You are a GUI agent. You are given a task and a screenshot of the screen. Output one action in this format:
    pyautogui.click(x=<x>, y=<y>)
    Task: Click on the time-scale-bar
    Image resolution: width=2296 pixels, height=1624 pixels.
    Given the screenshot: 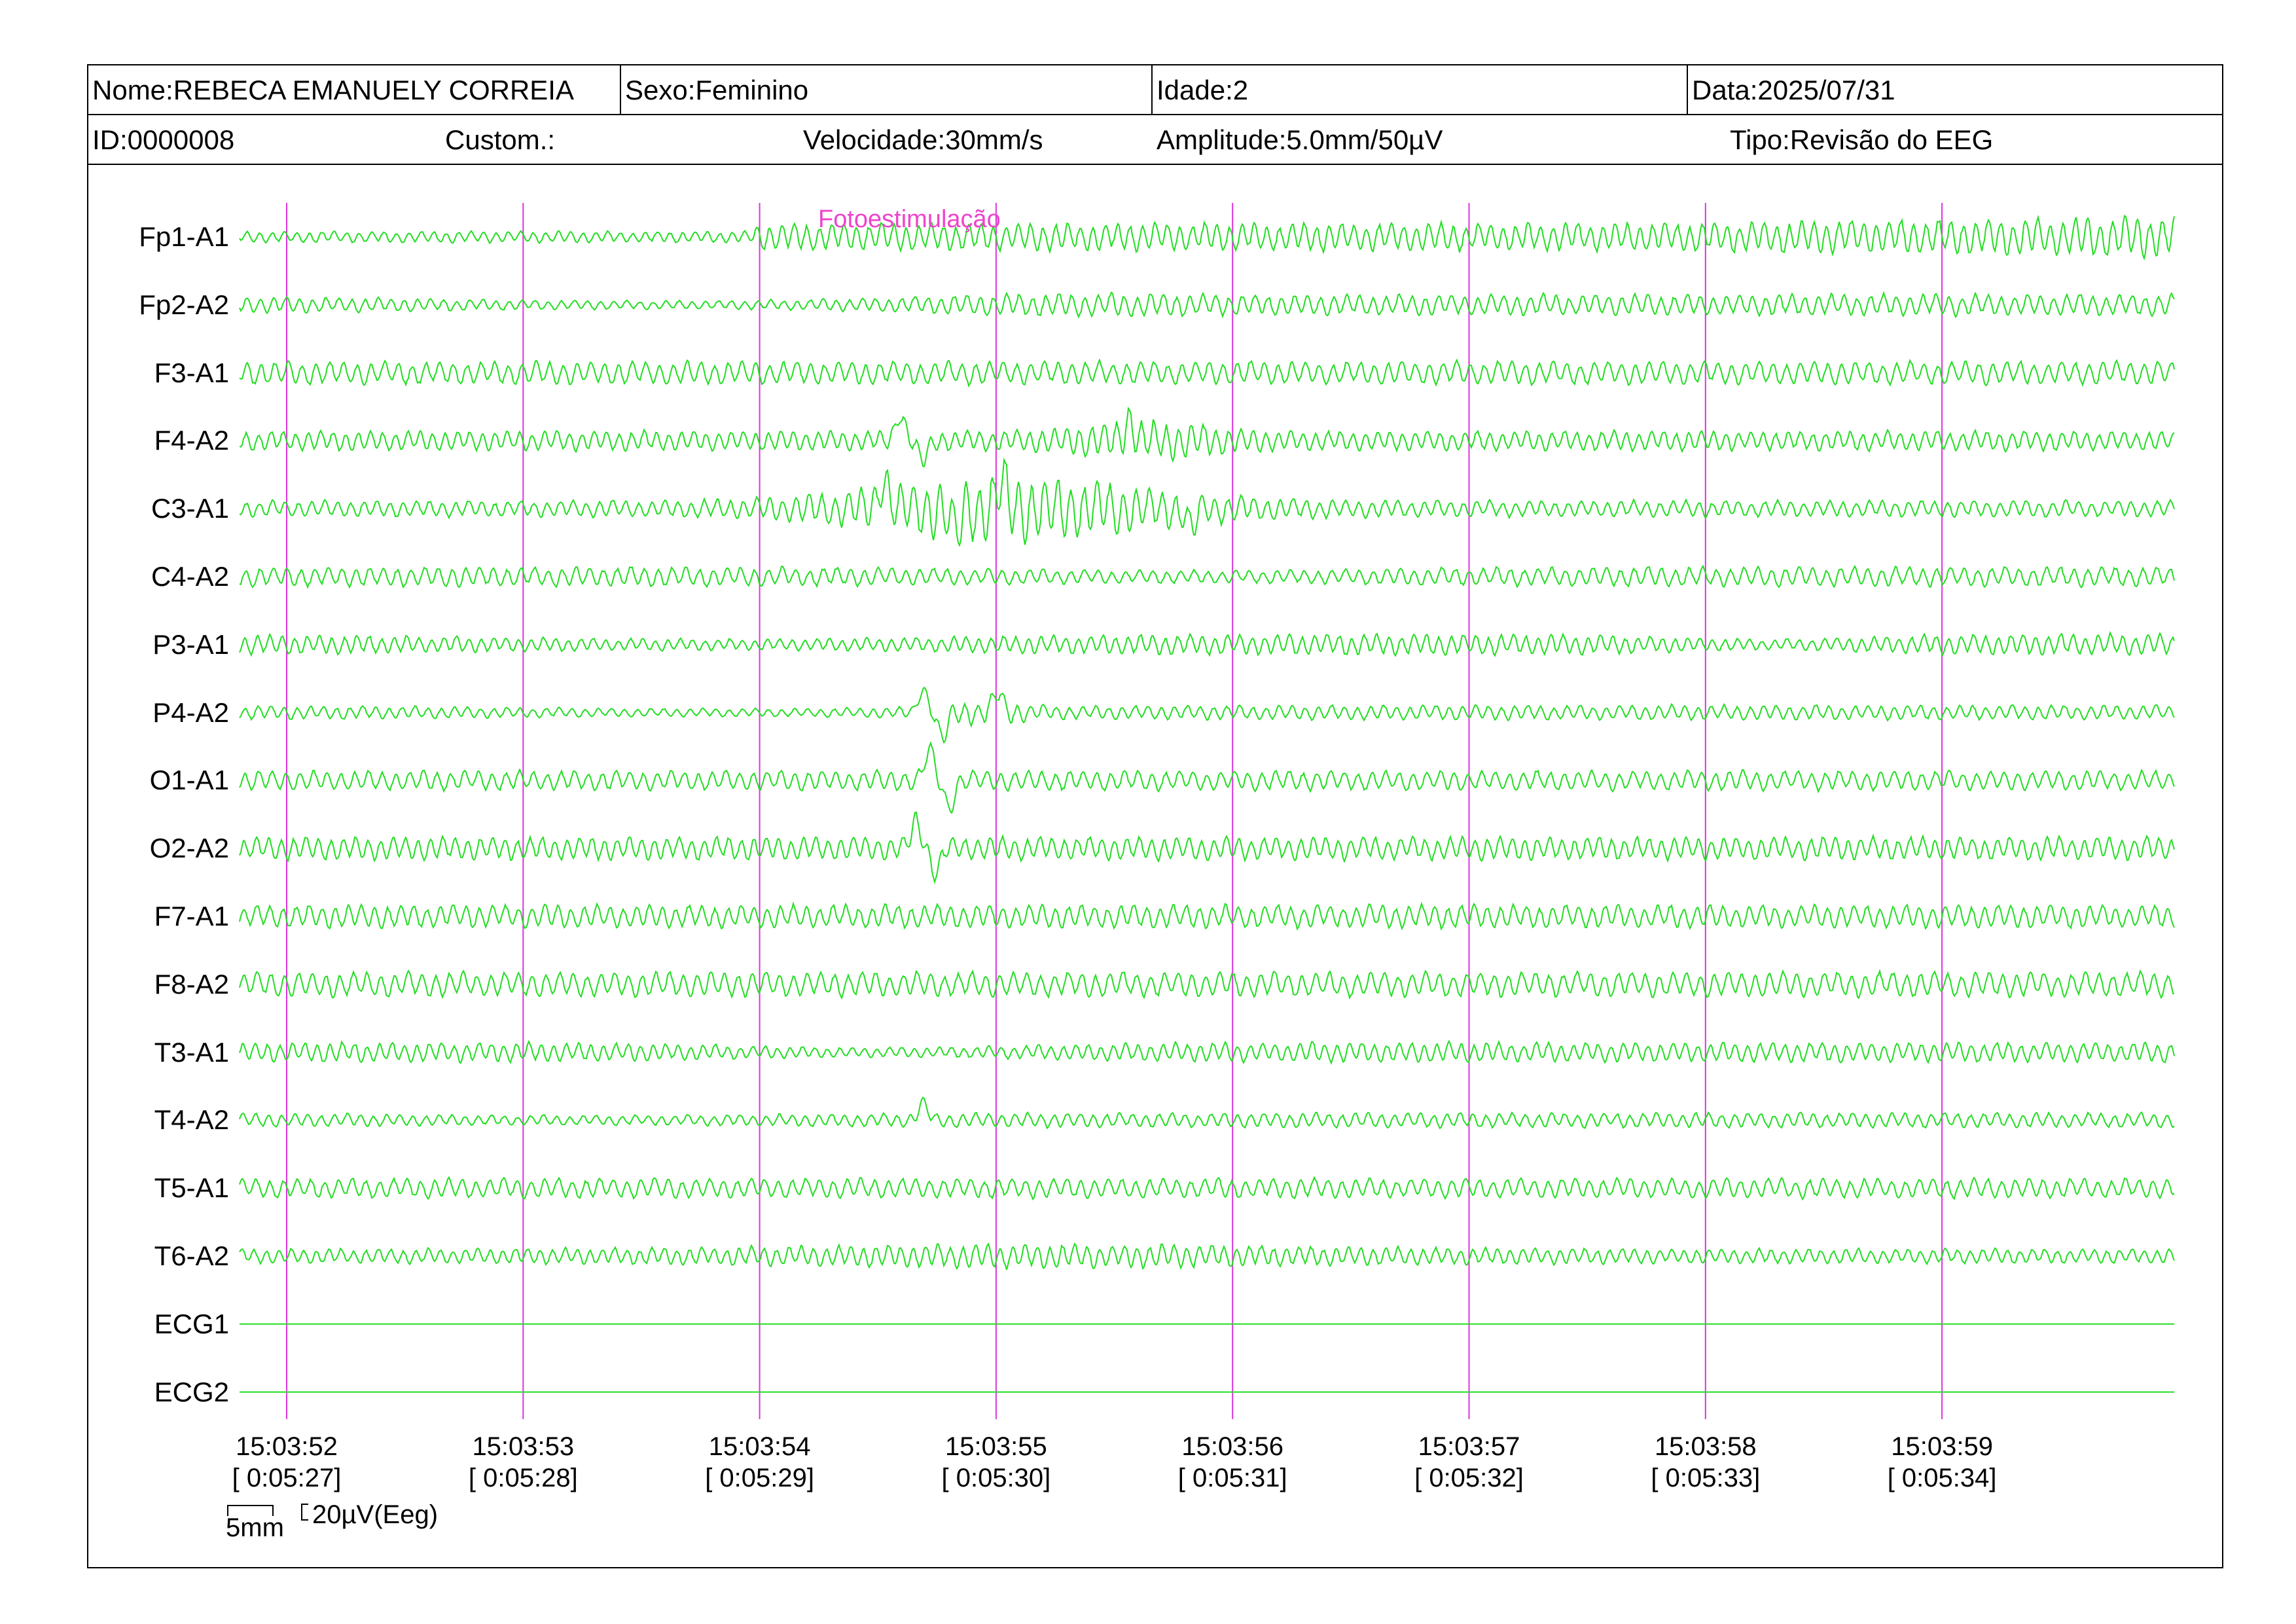 What is the action you would take?
    pyautogui.click(x=250, y=1511)
    